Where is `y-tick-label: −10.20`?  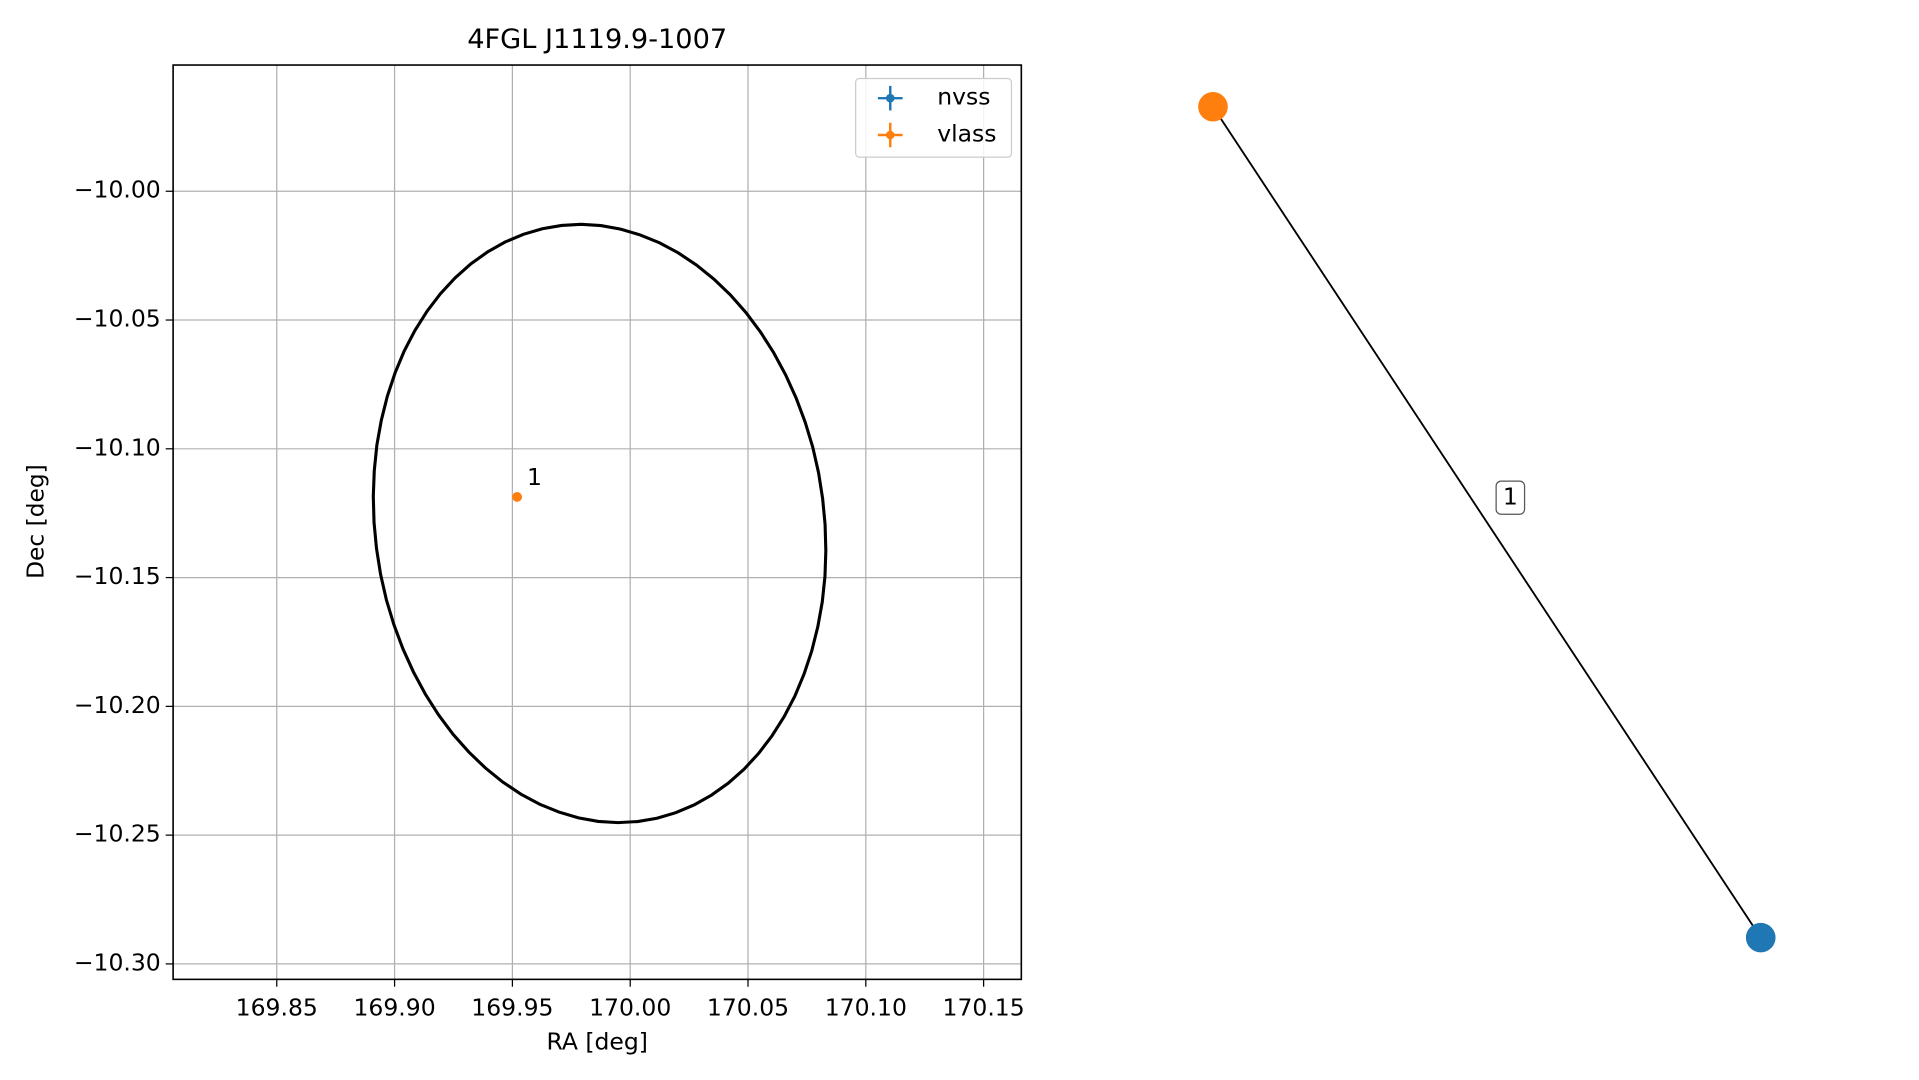
y-tick-label: −10.20 is located at coordinates (117, 705).